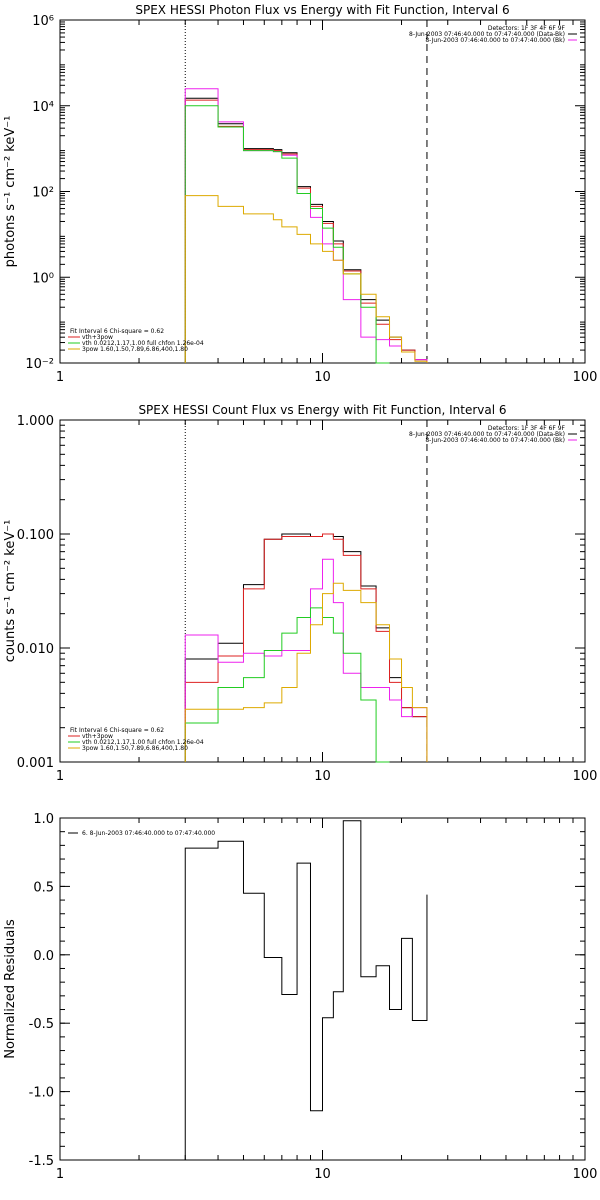  Describe the element at coordinates (43, 887) in the screenshot. I see `y-tick-label: 0.5` at that location.